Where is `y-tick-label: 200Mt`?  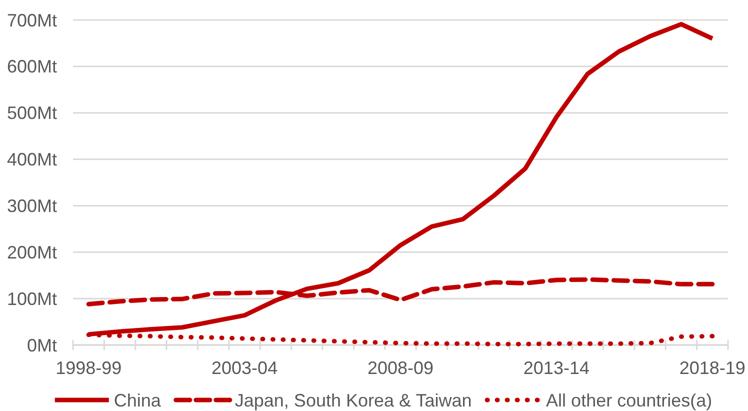 y-tick-label: 200Mt is located at coordinates (31, 252).